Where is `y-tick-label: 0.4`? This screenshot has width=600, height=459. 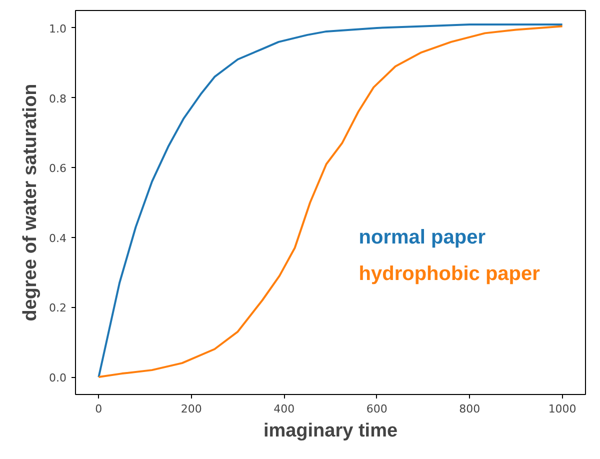 y-tick-label: 0.4 is located at coordinates (58, 238).